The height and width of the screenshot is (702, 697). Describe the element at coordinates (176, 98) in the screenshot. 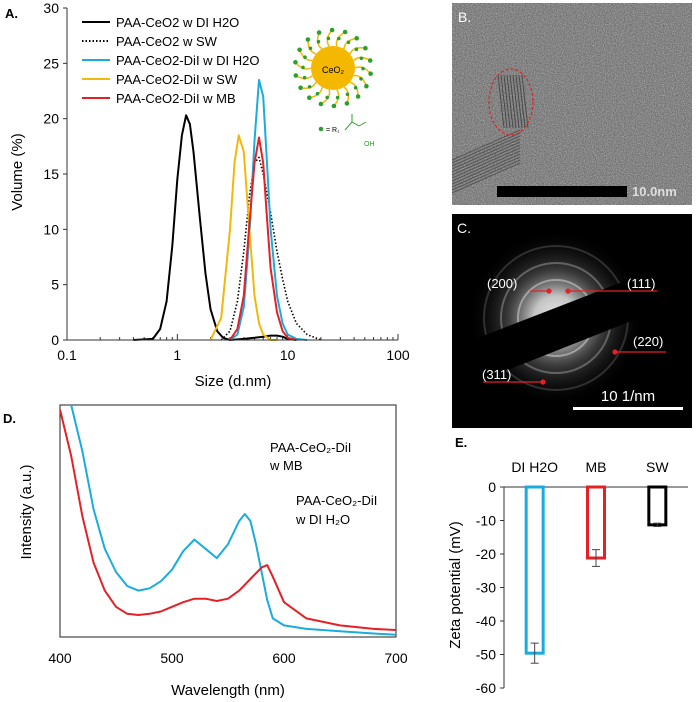

I see `legend-label-paa-ceo2-dii-w-mb: PAA-CeO2-DiI w MB` at that location.